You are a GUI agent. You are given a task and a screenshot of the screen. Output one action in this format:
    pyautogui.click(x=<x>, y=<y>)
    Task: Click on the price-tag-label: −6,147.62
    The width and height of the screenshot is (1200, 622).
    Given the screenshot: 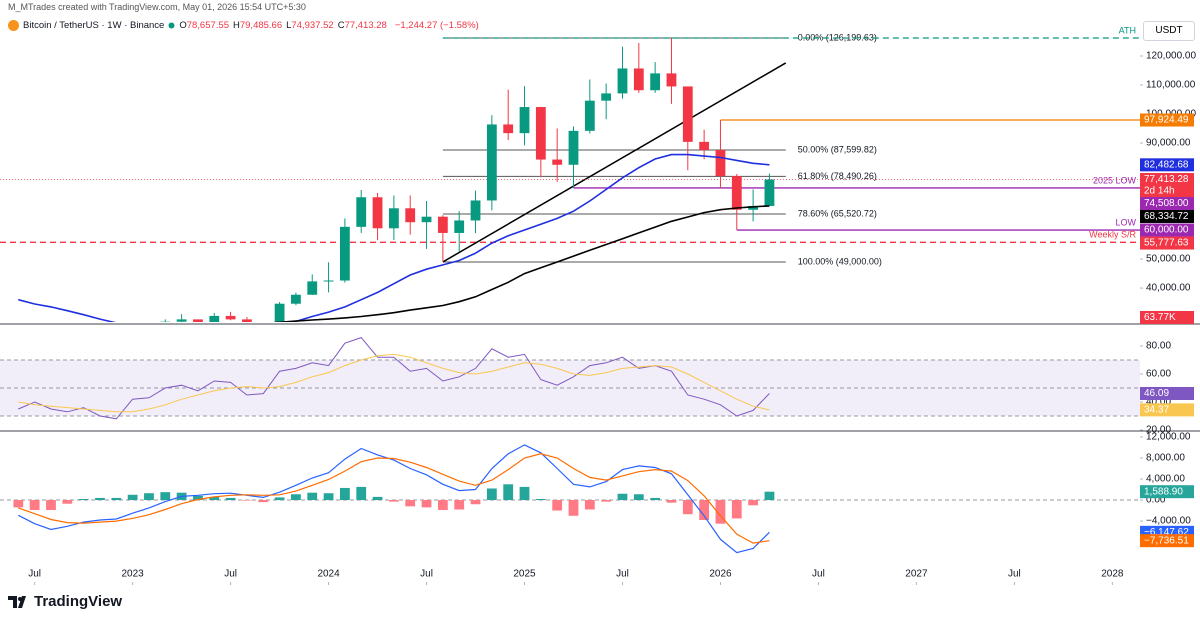 What is the action you would take?
    pyautogui.click(x=1166, y=532)
    